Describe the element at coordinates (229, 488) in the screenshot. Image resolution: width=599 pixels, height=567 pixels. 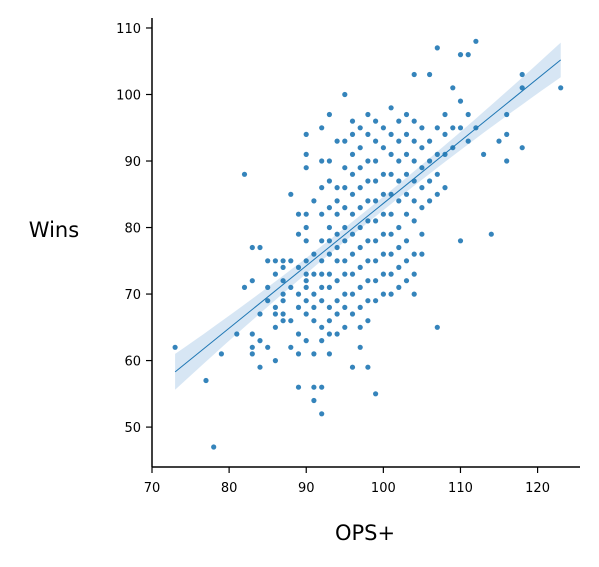
I see `x-tick-label: 80` at that location.